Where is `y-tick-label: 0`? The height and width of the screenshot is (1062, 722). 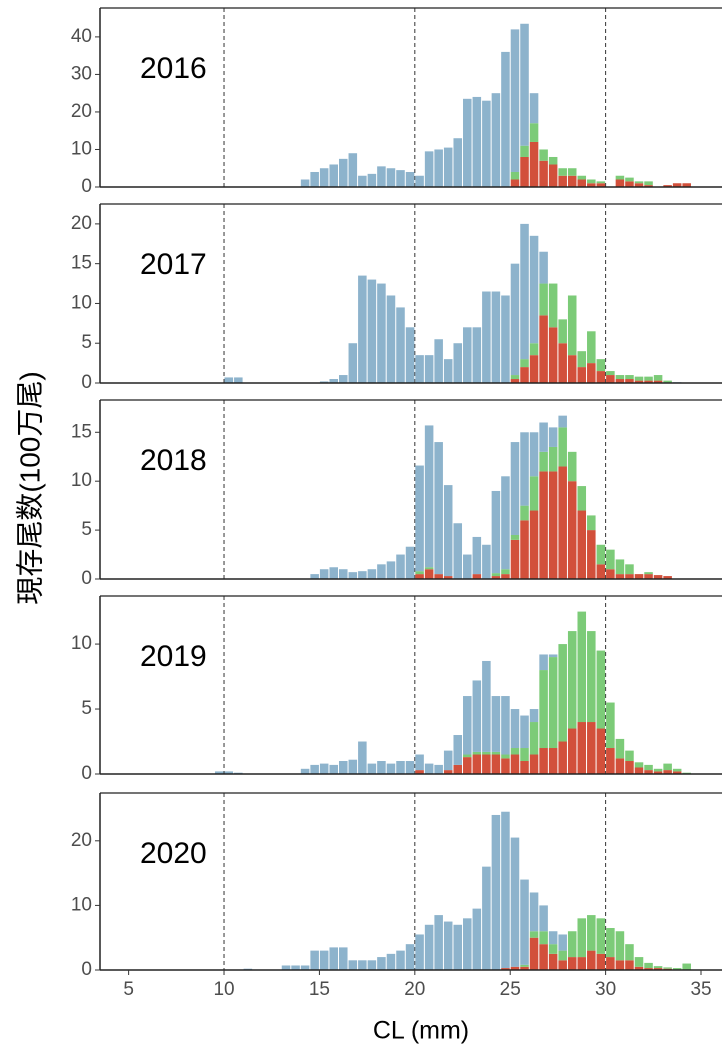
y-tick-label: 0 is located at coordinates (86, 382).